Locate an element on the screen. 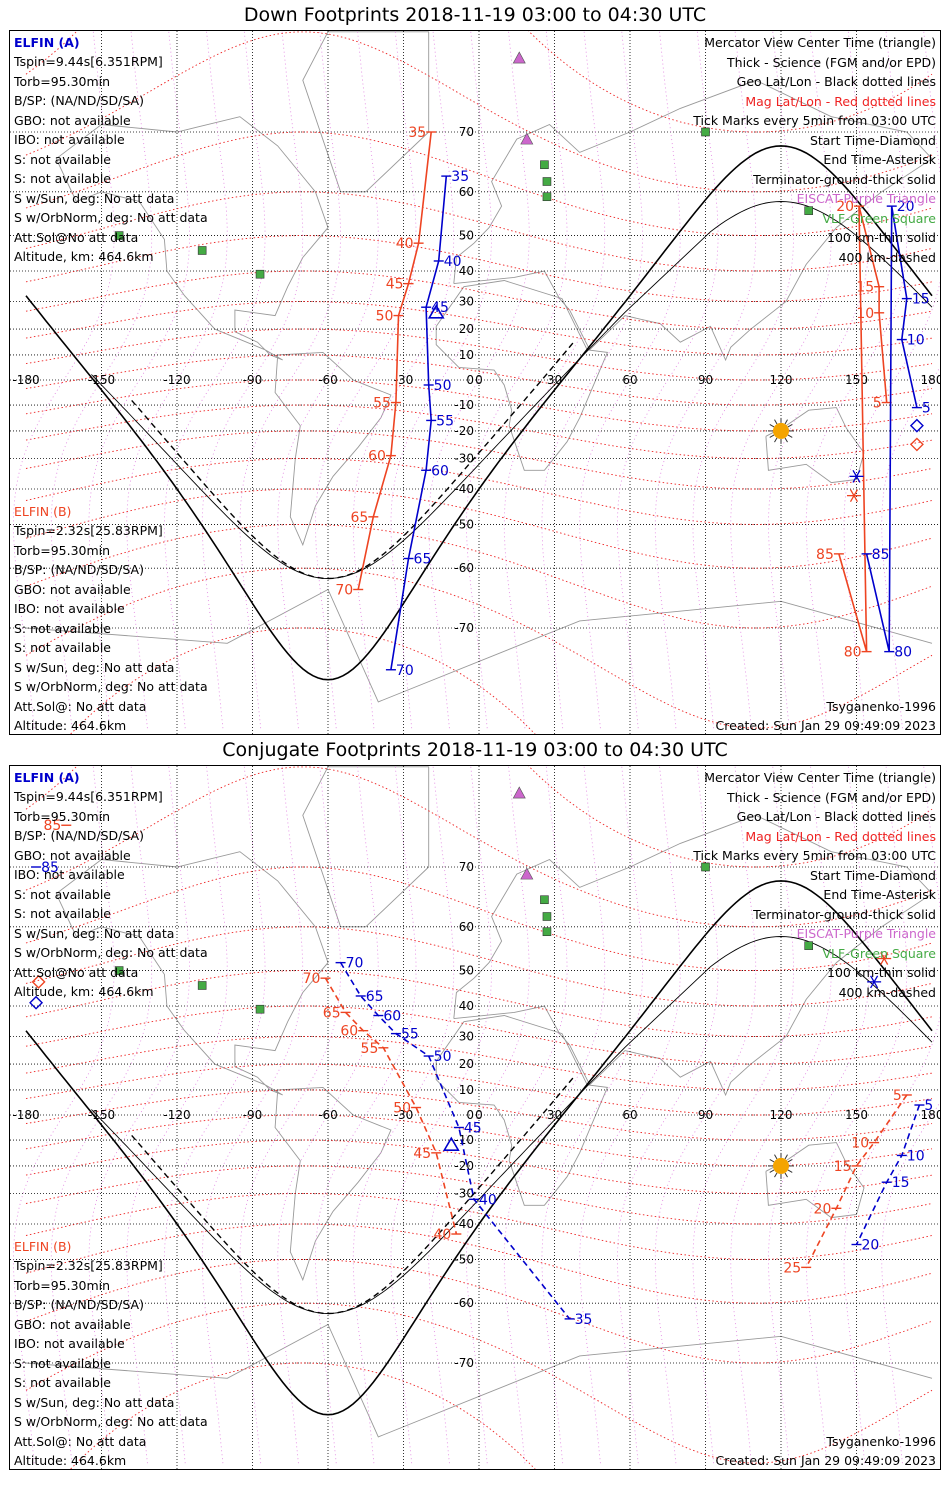  elfin-a-s2: S: not available is located at coordinates (62, 178).